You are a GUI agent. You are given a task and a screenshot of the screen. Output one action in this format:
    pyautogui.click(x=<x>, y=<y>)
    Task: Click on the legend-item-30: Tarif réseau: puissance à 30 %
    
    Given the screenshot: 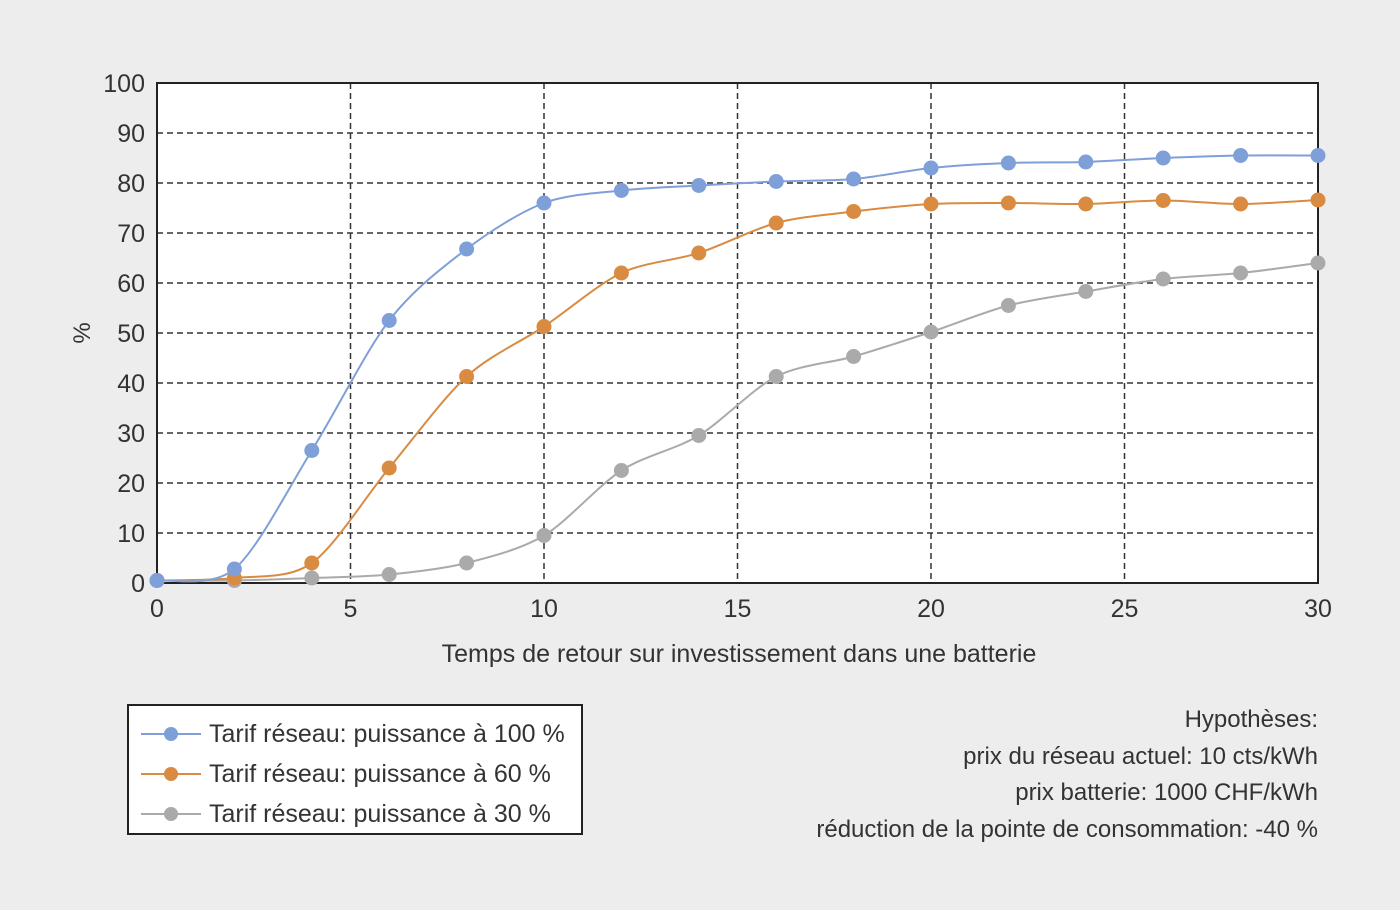 What is the action you would take?
    pyautogui.click(x=361, y=814)
    